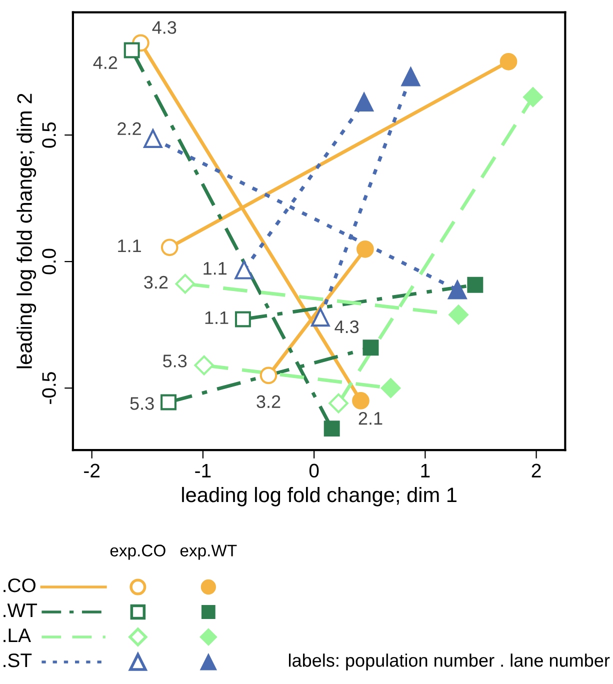 The image size is (613, 684). I want to click on y-tick-label: -0.5, so click(49, 388).